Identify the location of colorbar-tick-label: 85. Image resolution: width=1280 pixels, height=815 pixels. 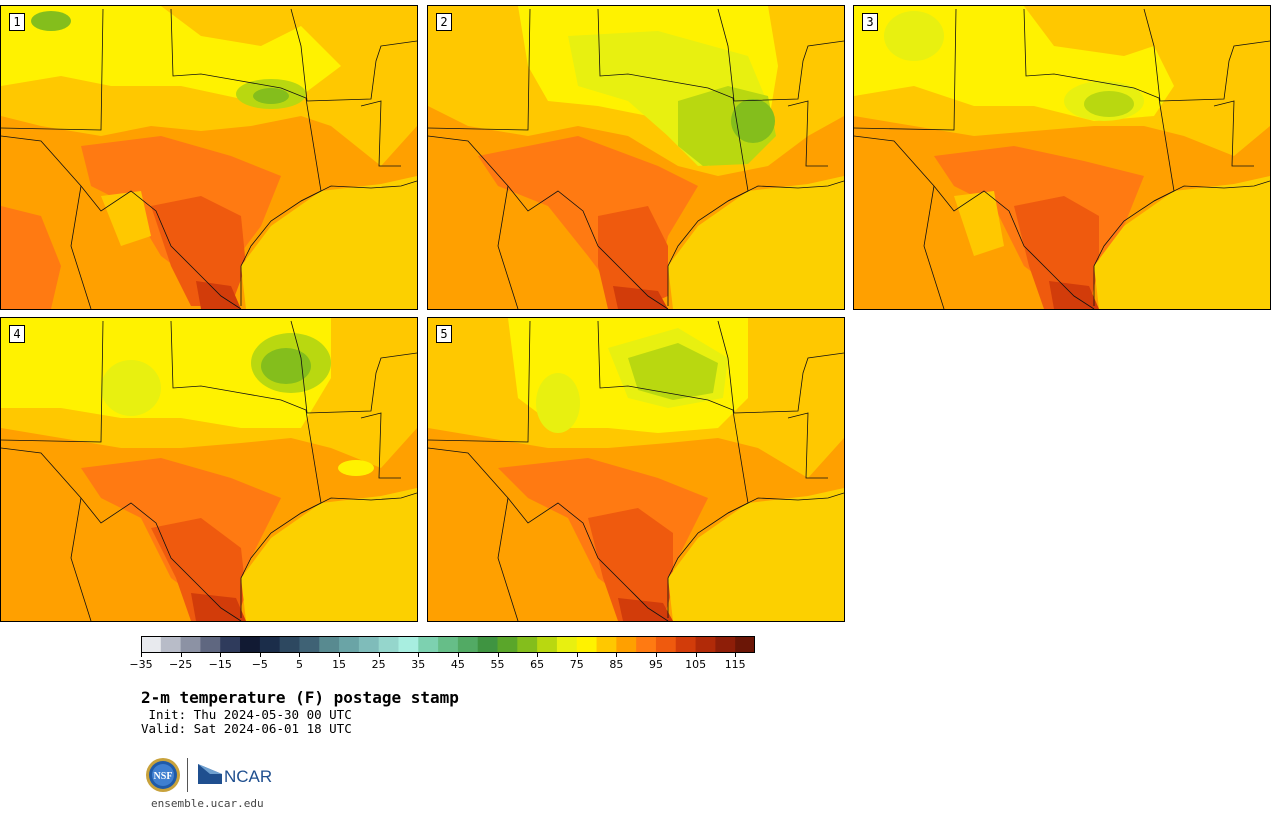
(616, 664).